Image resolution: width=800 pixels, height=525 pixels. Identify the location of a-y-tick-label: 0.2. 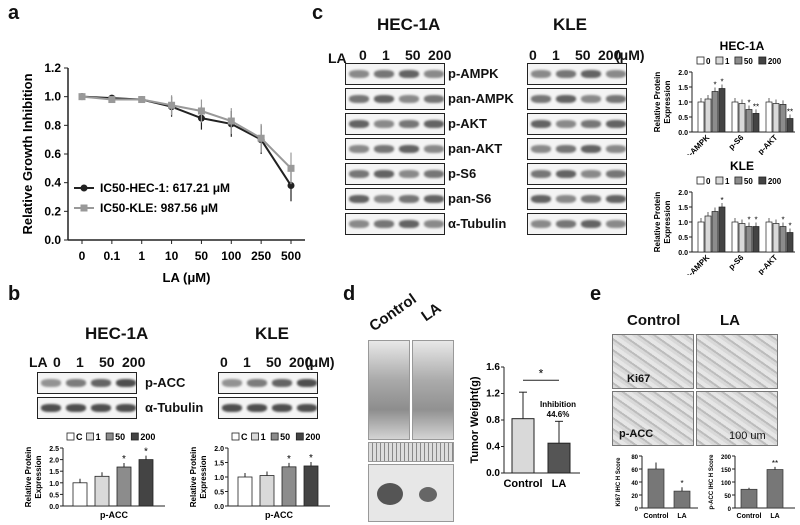
(52, 211).